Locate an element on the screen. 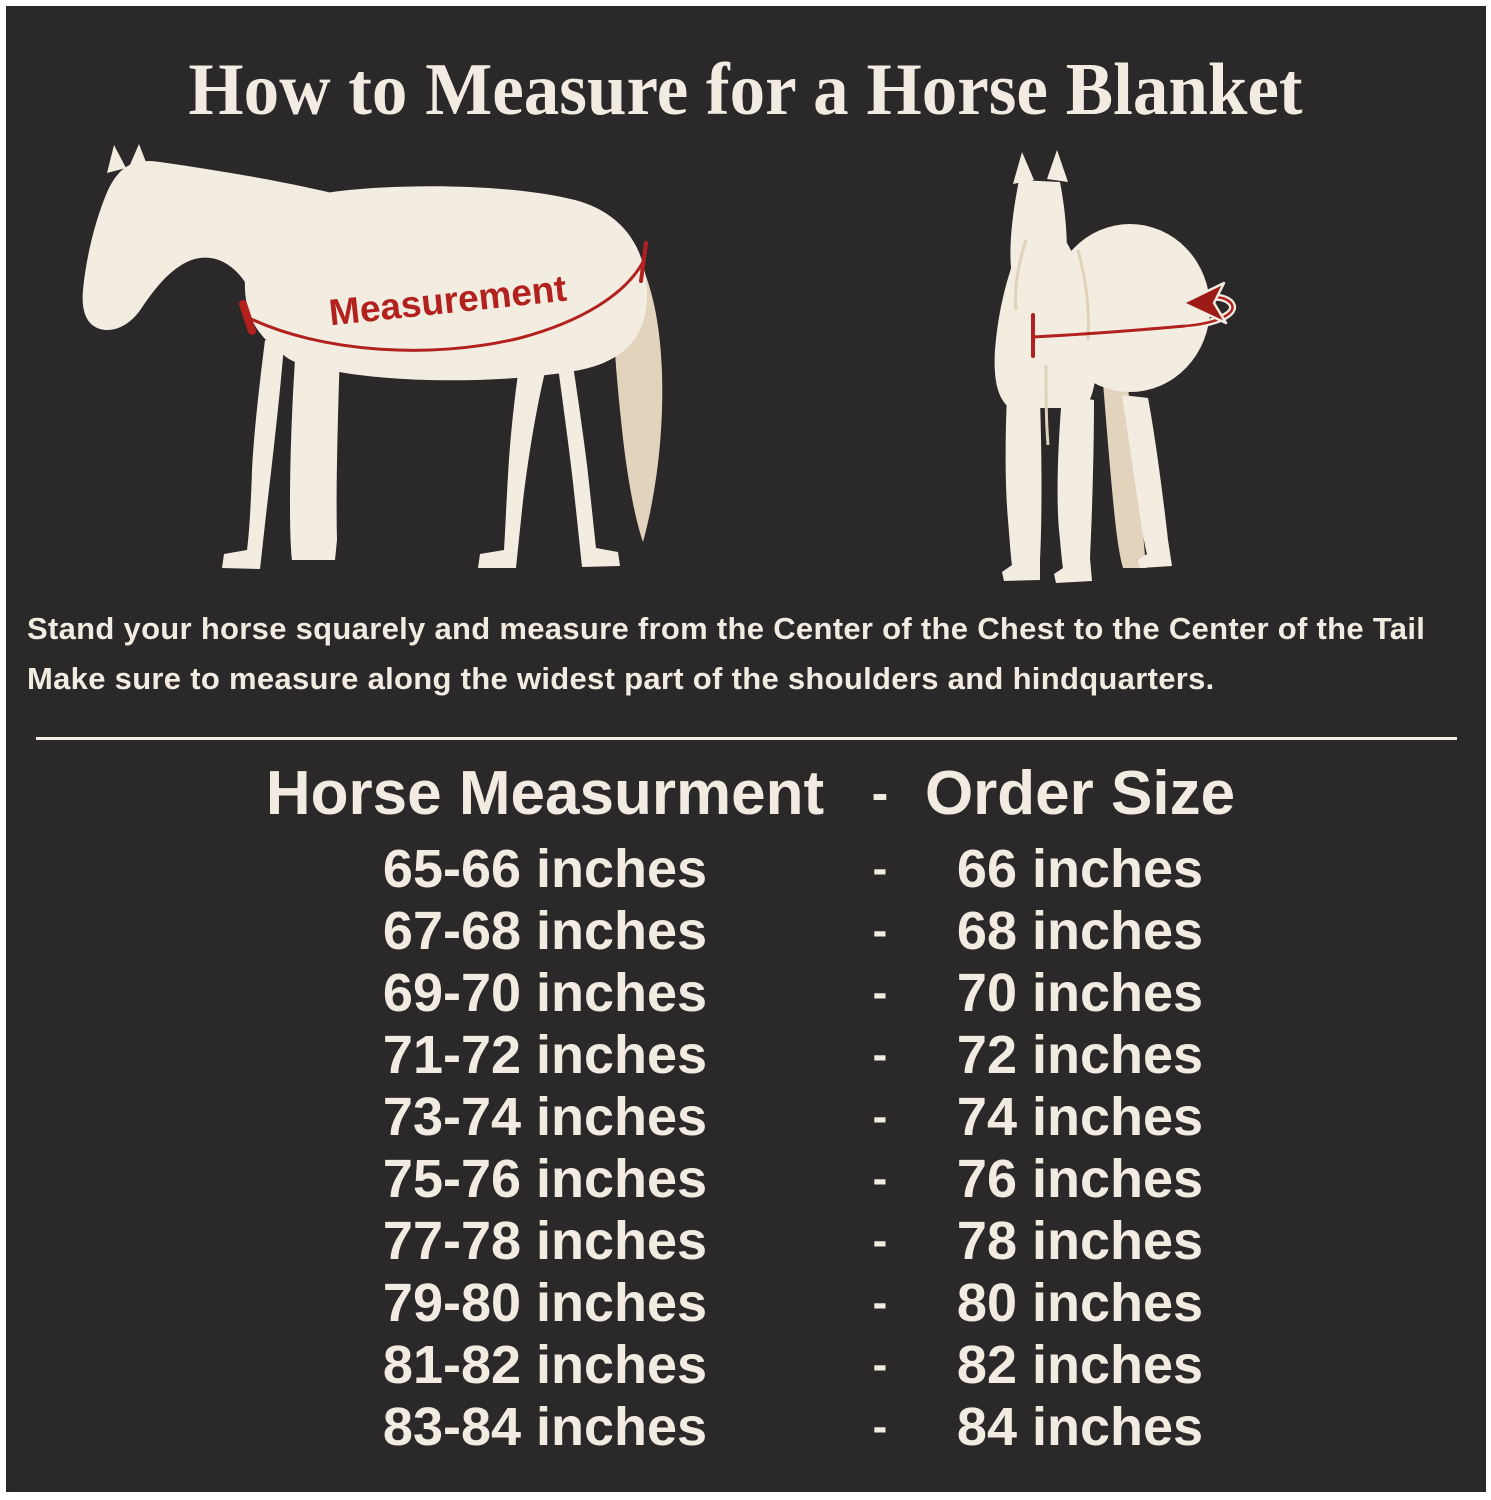 The image size is (1491, 1500). table-row: 75-76 inches - 76 inches is located at coordinates (745, 1179).